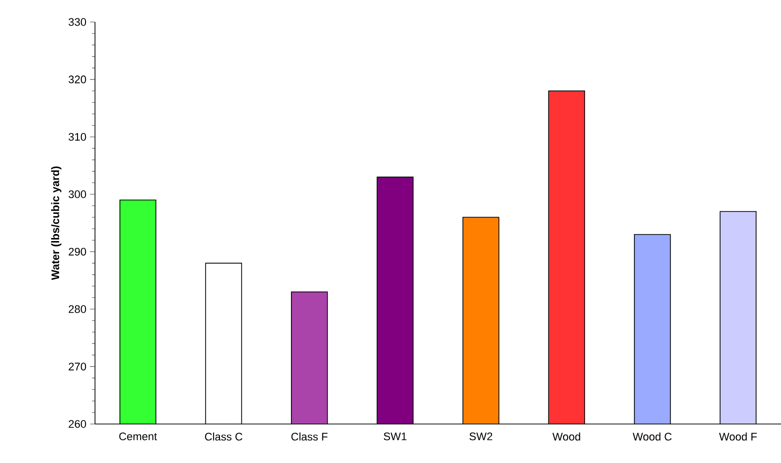  Describe the element at coordinates (77, 136) in the screenshot. I see `y-tick-label: 310` at that location.